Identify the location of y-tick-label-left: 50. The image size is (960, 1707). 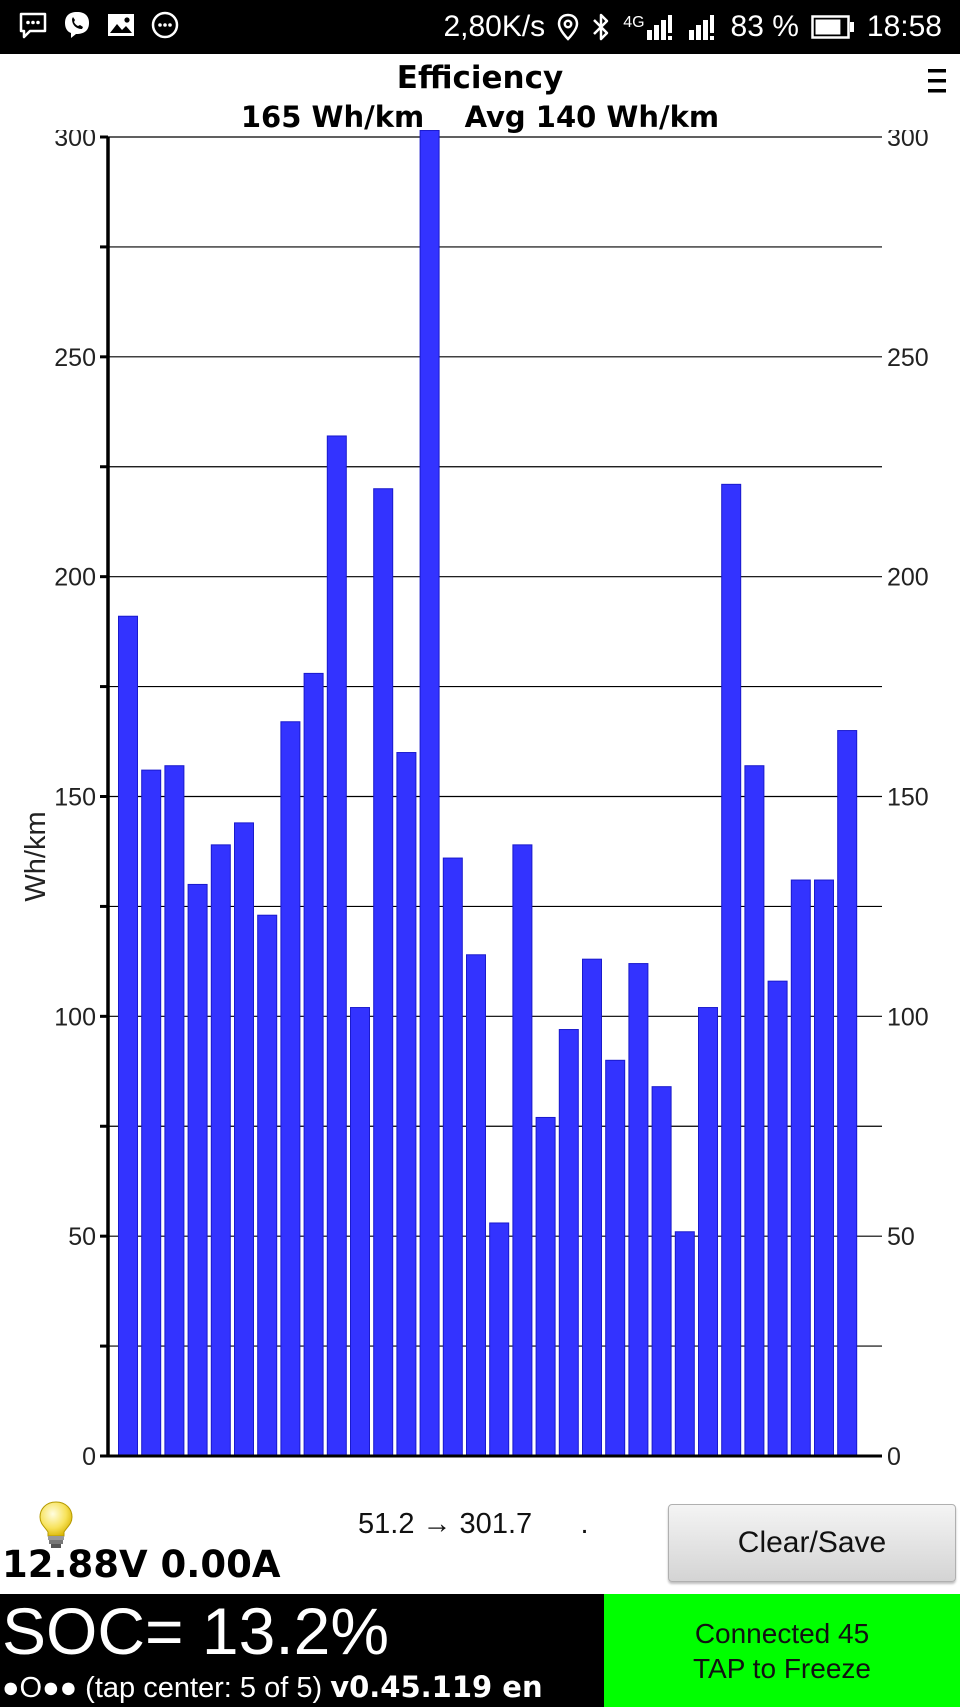
(82, 1237).